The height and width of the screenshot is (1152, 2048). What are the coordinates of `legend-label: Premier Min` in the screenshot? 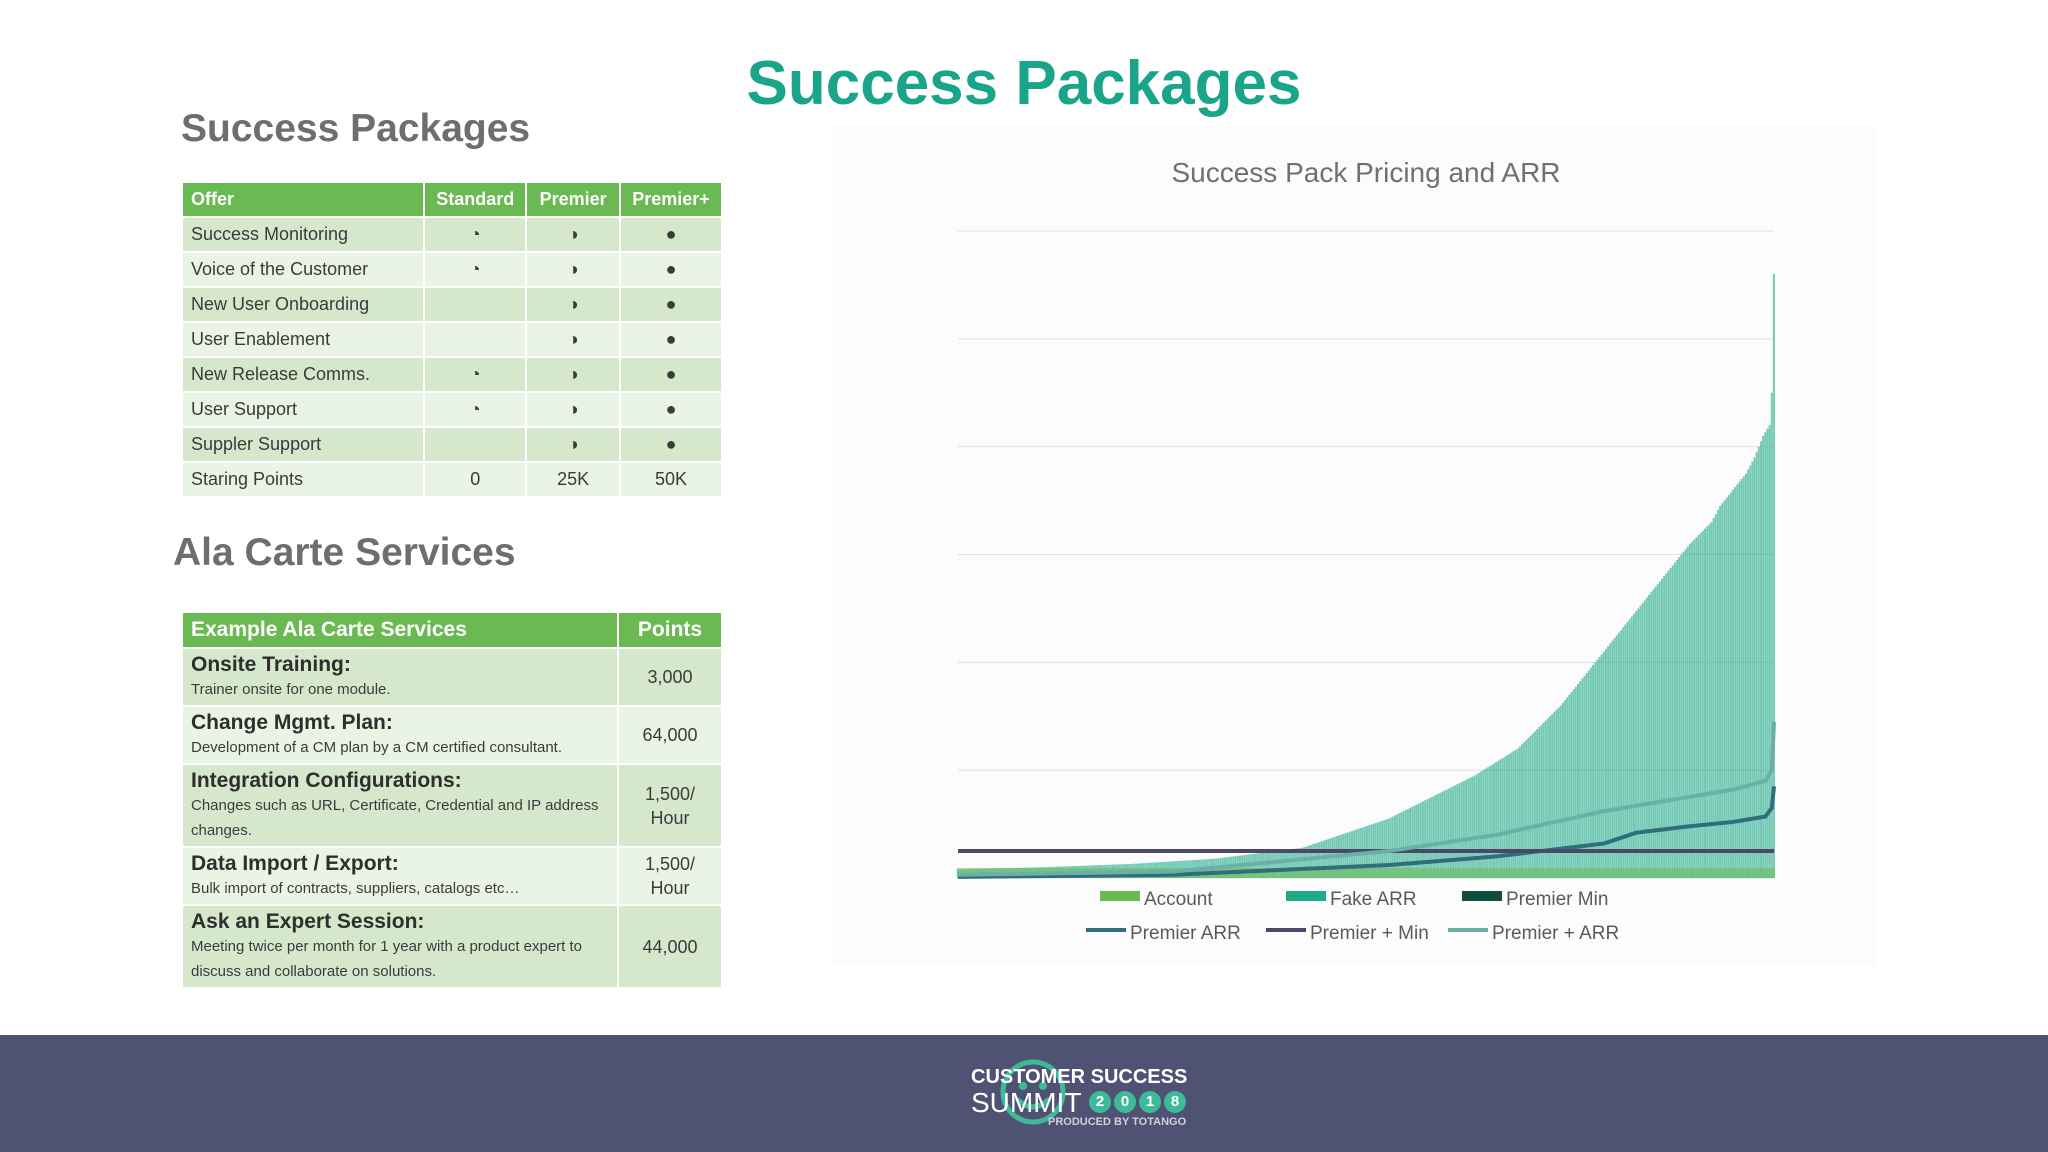 It's located at (1557, 899).